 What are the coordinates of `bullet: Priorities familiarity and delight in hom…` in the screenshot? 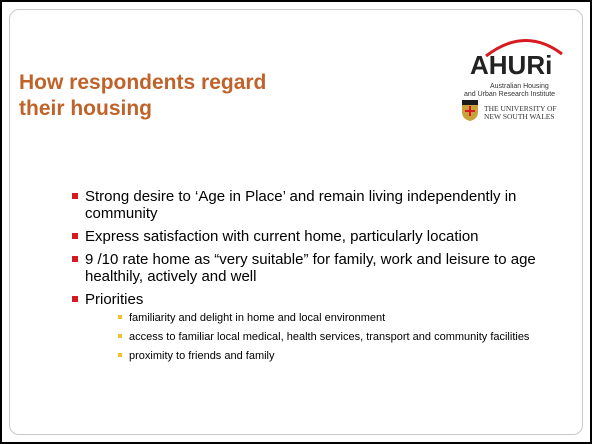 It's located at (312, 326).